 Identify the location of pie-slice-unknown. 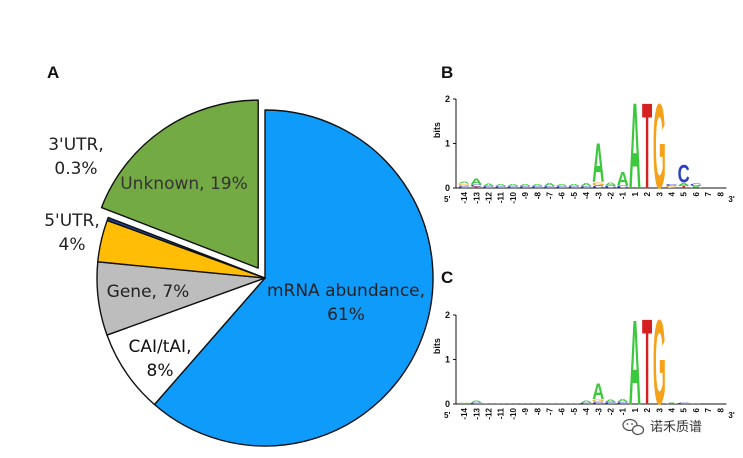
(179, 184).